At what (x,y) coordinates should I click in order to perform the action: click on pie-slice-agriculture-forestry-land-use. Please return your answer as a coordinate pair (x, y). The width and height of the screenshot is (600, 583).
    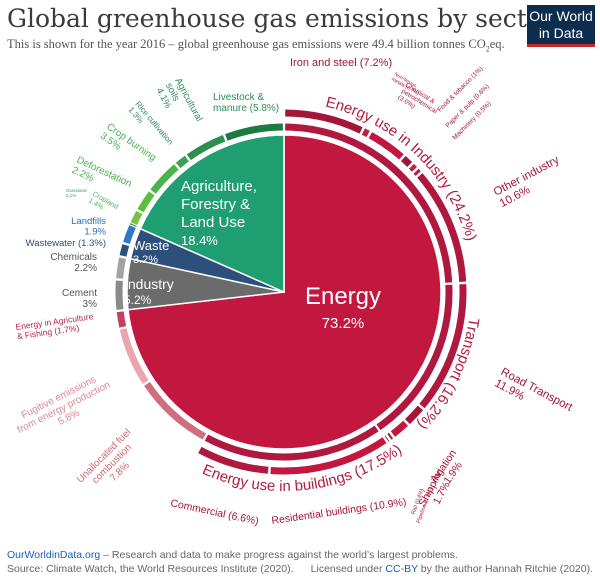
    Looking at the image, I should click on (212, 214).